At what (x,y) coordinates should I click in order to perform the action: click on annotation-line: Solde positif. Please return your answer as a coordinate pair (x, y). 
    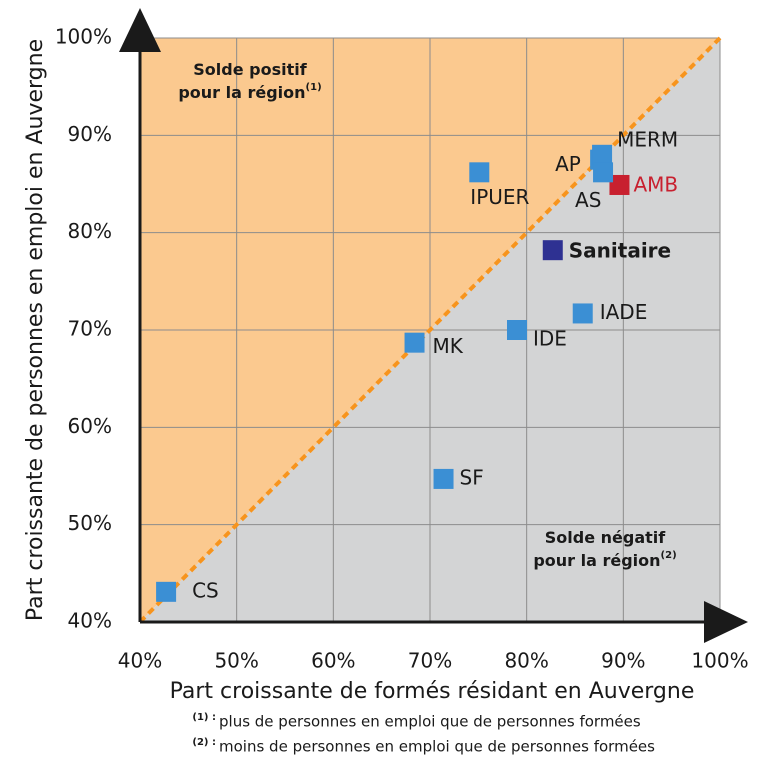
    Looking at the image, I should click on (250, 69).